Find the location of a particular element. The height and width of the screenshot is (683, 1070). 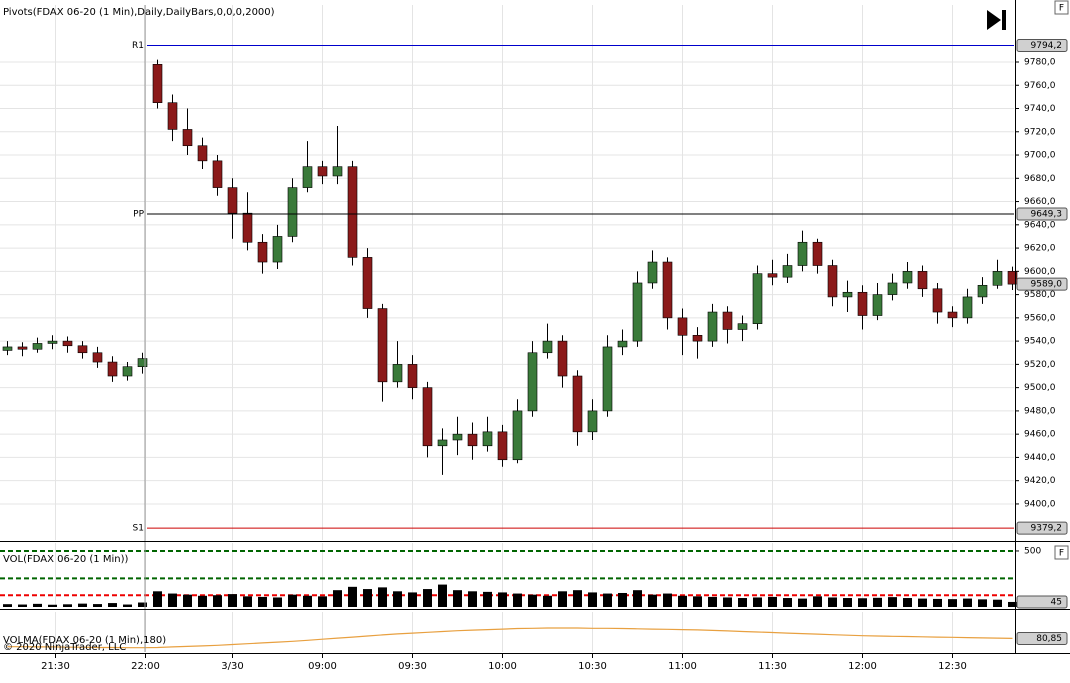

y-tick-label: 9700,0 is located at coordinates (1040, 156).